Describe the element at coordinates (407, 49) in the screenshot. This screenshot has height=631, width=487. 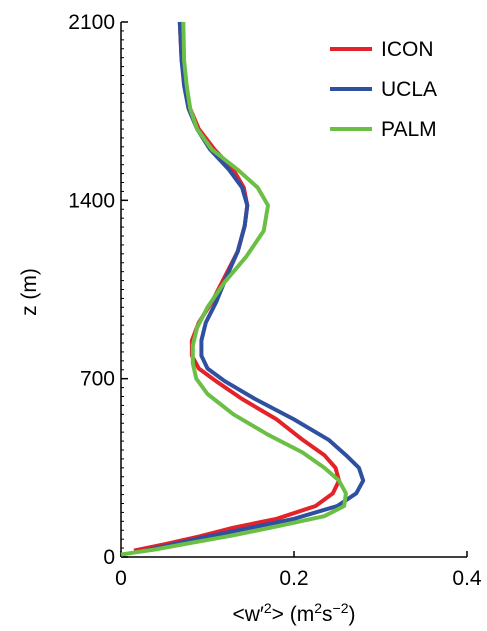
I see `legend-label-icon: ICON` at that location.